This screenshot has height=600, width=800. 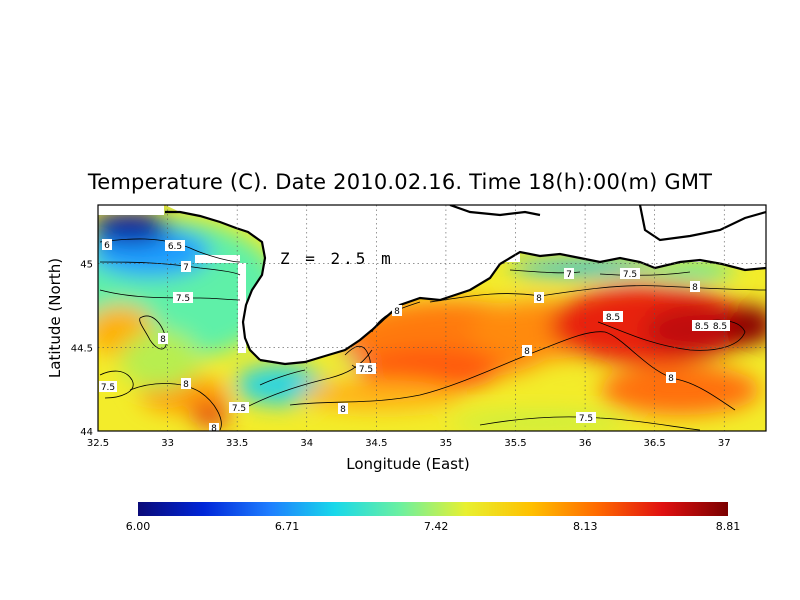 What do you see at coordinates (306, 443) in the screenshot?
I see `x-tick-label: 34` at bounding box center [306, 443].